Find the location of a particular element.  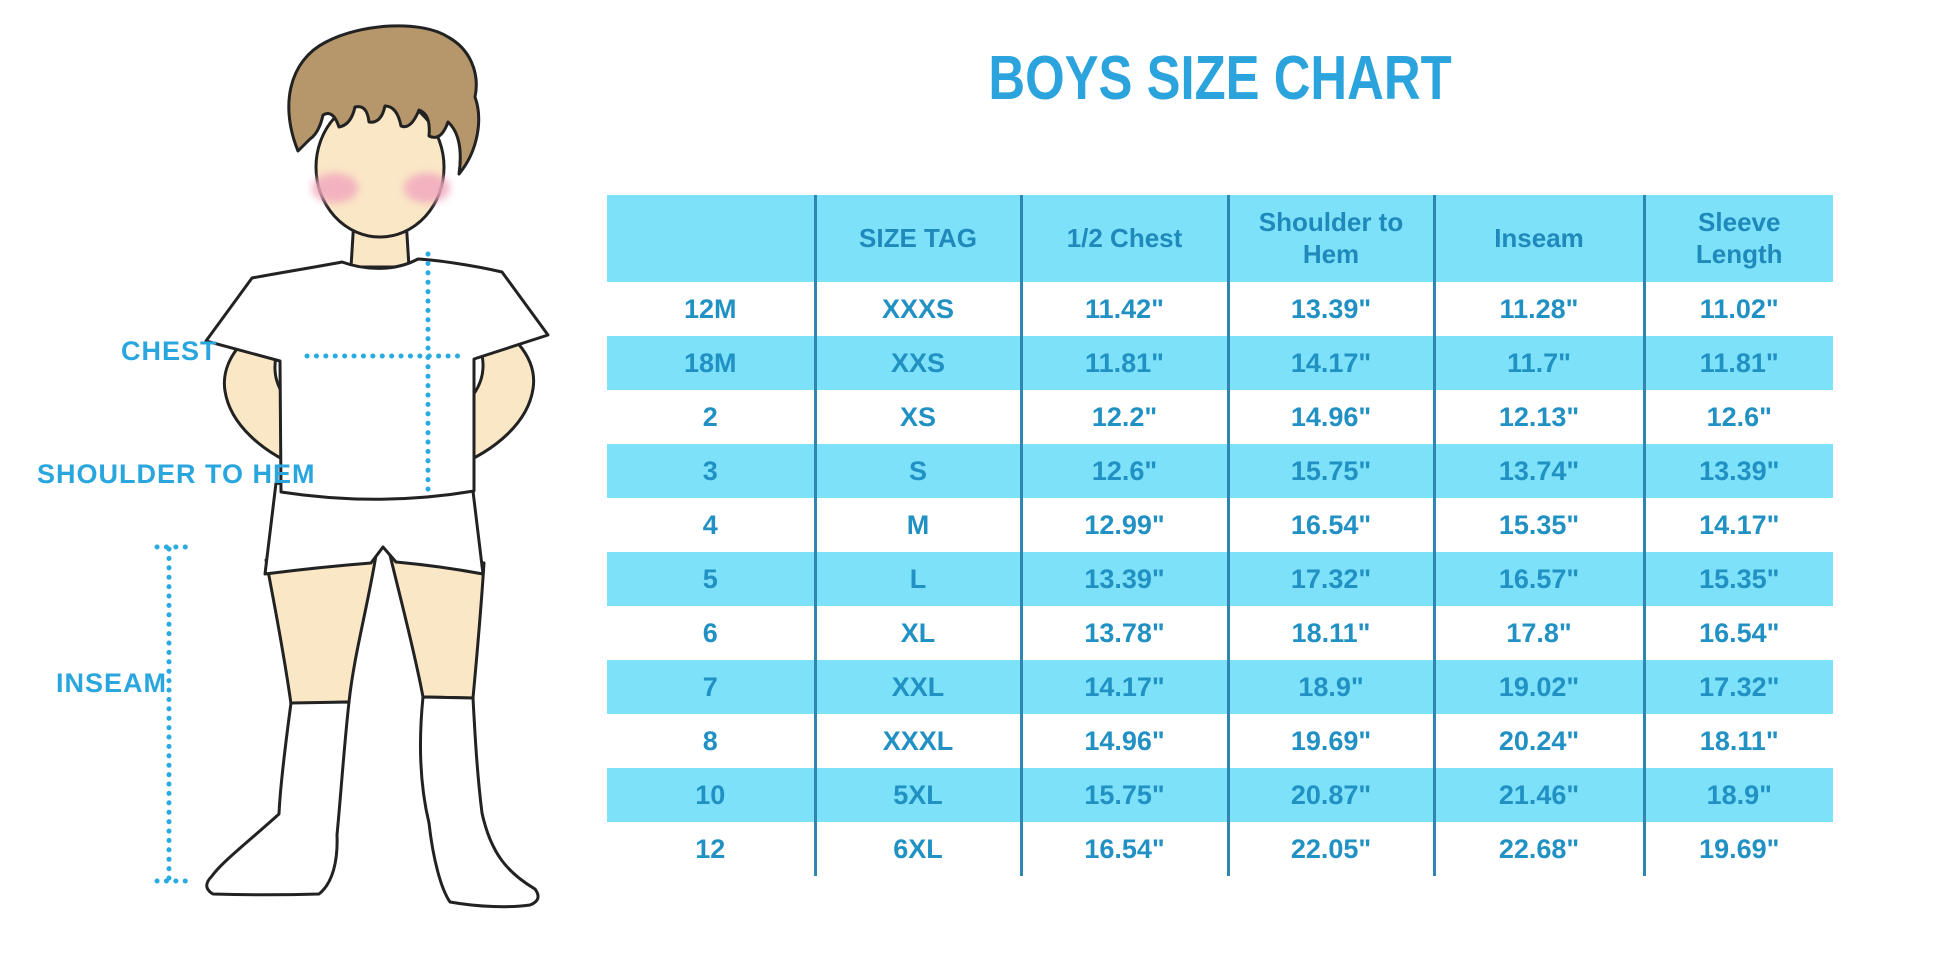

table-row: 3 S 12.6" 15.75" 13.74" 13.39" is located at coordinates (1220, 471).